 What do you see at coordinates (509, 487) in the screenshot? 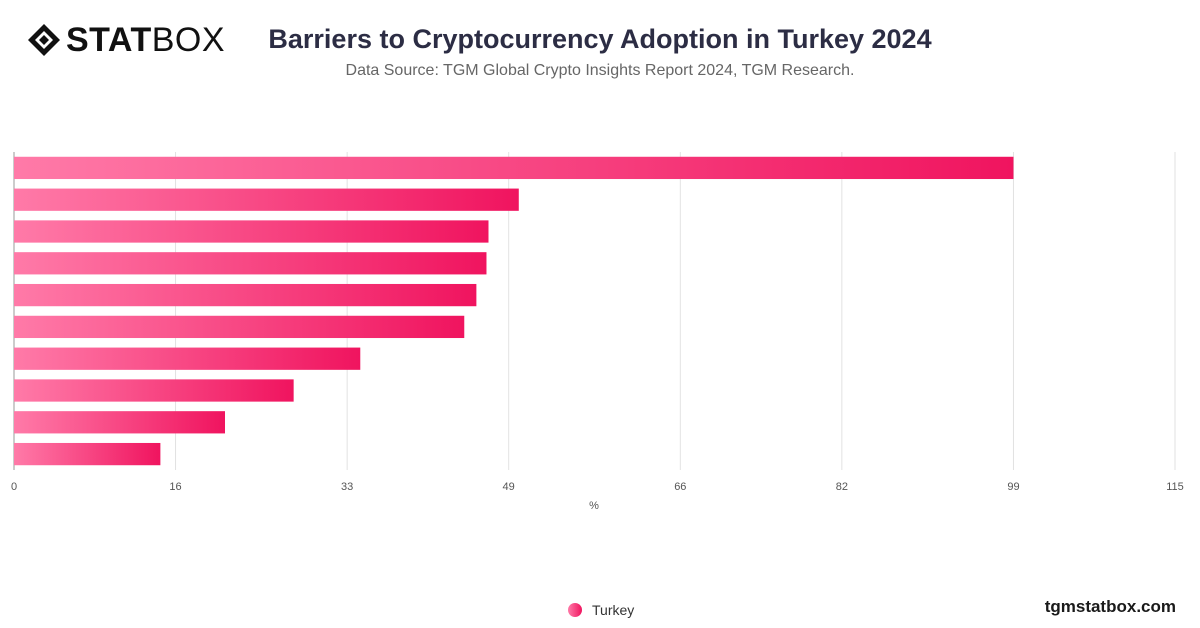
I see `x-tick-label: 49` at bounding box center [509, 487].